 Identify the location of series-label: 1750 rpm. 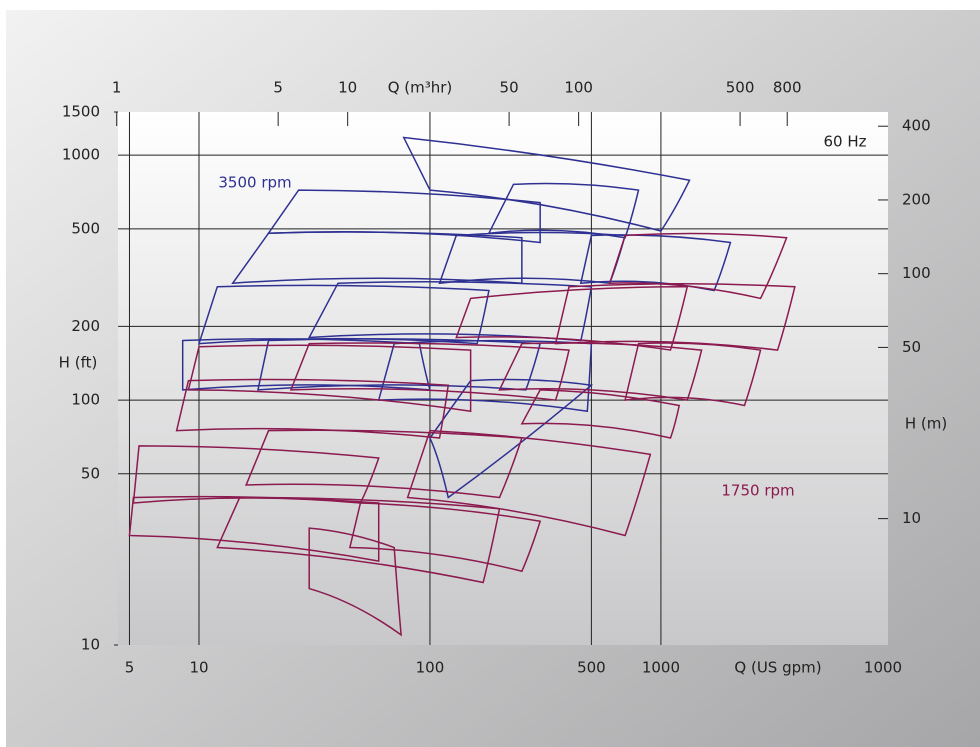
(757, 491).